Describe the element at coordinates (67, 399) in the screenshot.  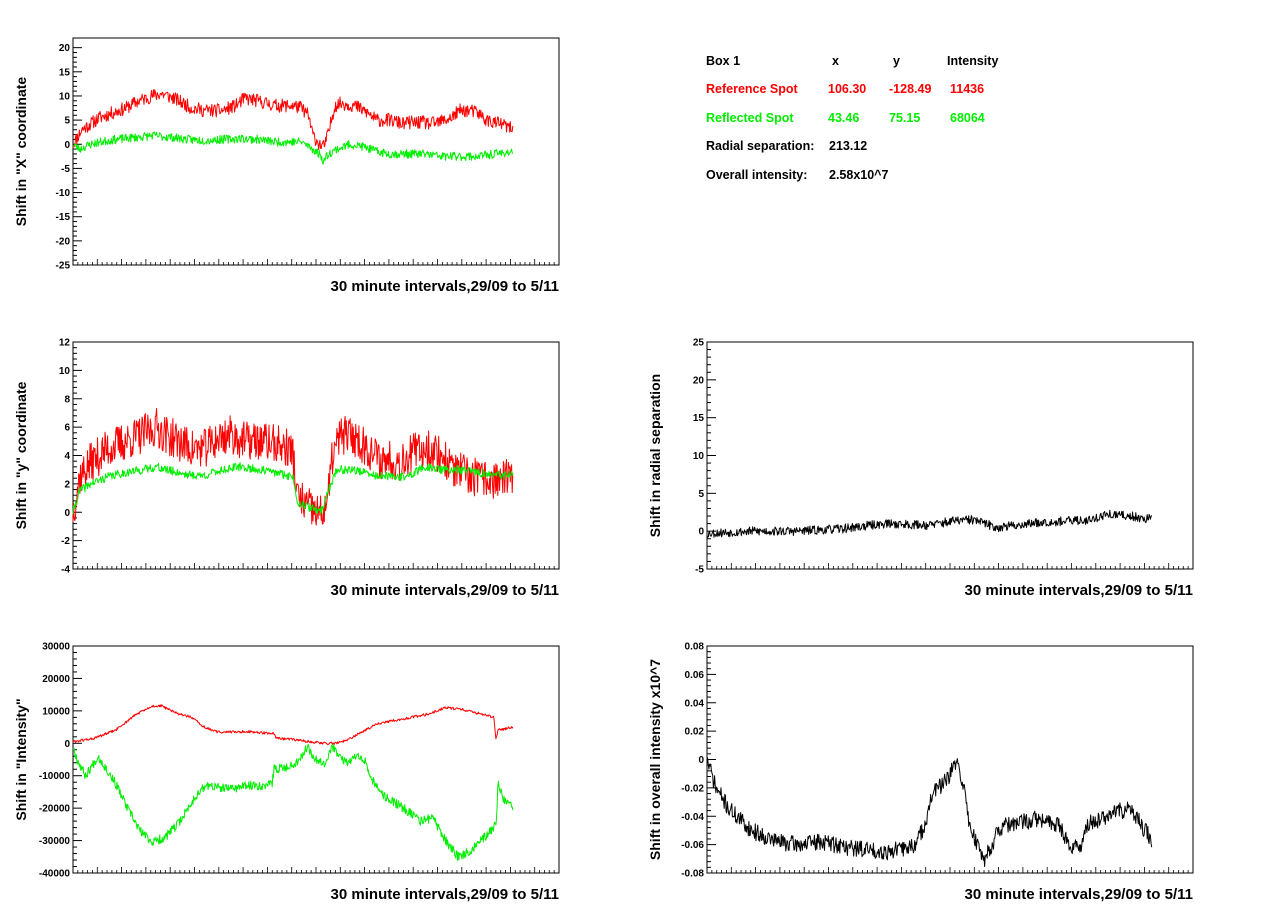
I see `y-tick-label: 8` at that location.